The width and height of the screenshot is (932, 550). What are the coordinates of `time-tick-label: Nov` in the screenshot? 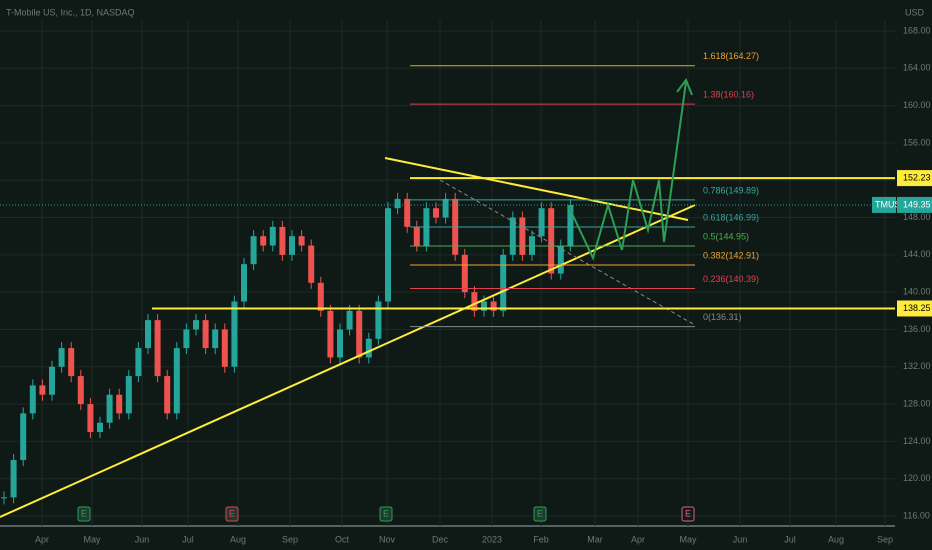 It's located at (387, 539).